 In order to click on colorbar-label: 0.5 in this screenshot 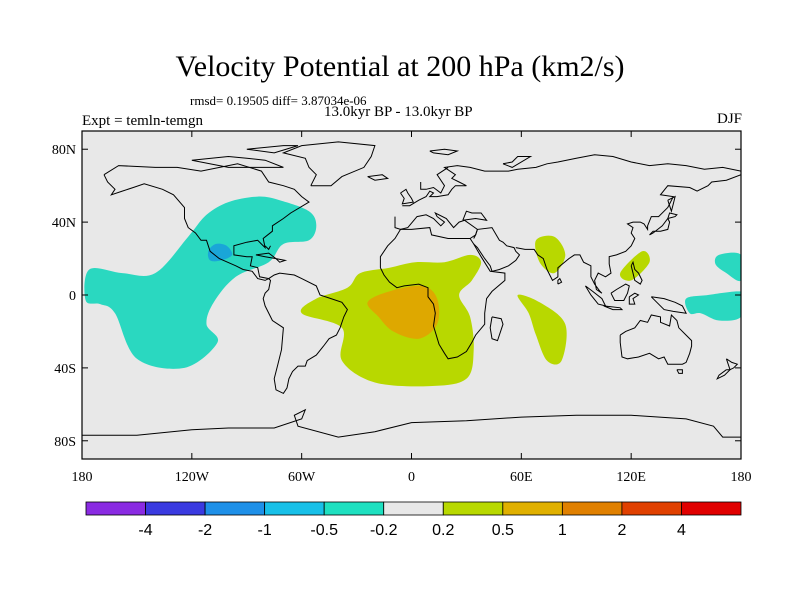, I will do `click(503, 530)`.